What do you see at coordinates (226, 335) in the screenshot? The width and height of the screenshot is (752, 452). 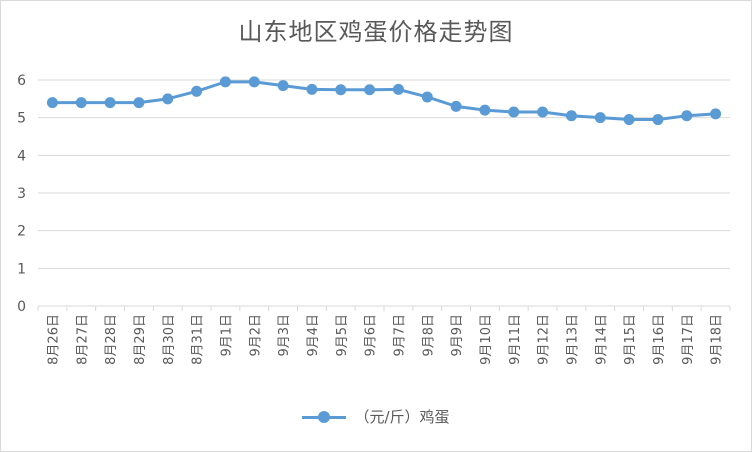 I see `x-tick-label: 9月1日` at bounding box center [226, 335].